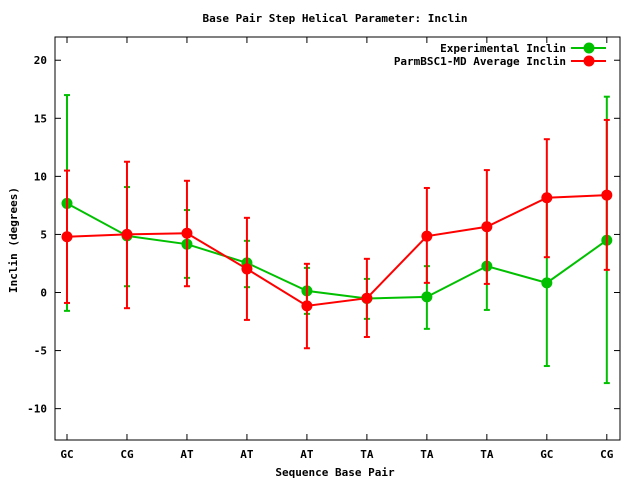 This screenshot has width=640, height=480. I want to click on y-tick-label: 15, so click(40, 118).